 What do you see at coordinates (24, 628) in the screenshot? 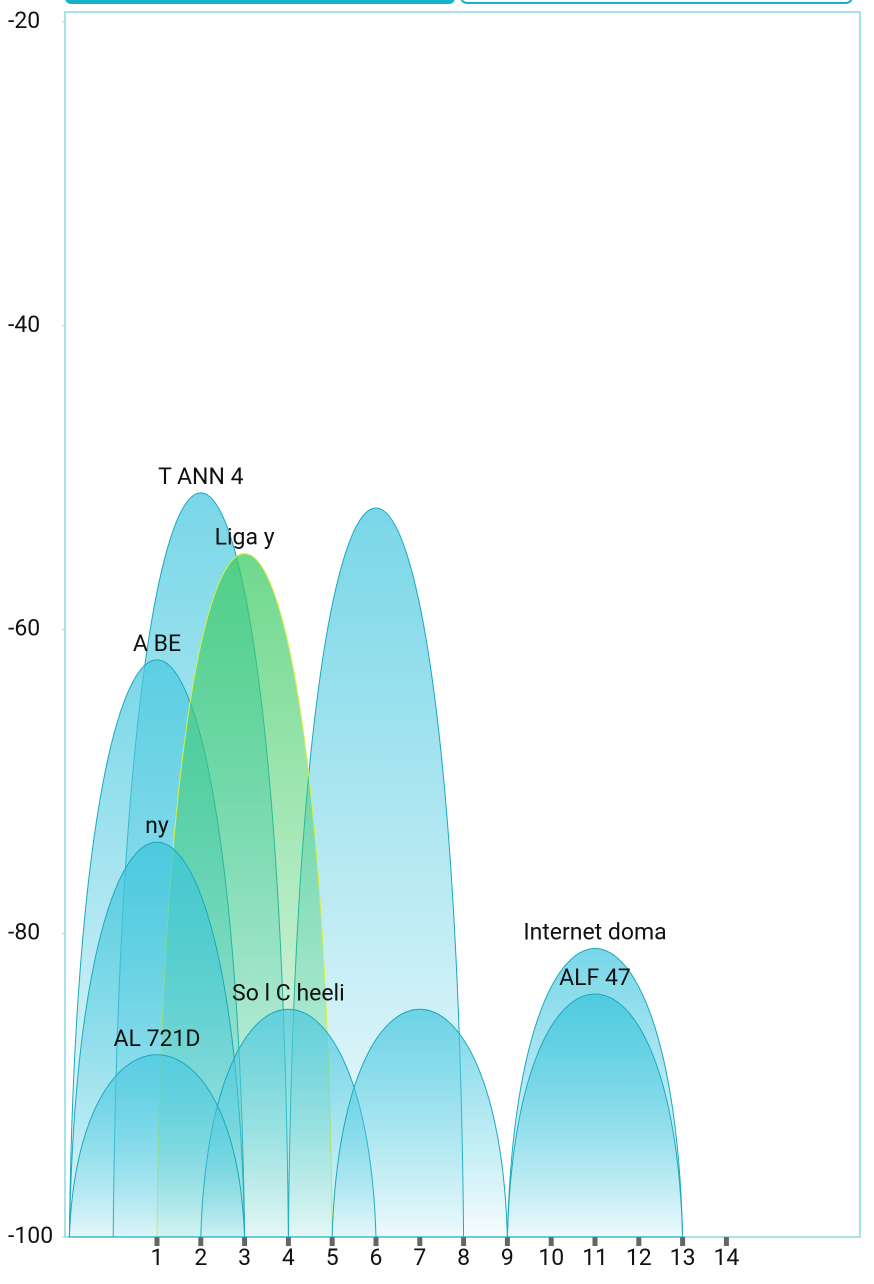
I see `y-tick-label: -60` at bounding box center [24, 628].